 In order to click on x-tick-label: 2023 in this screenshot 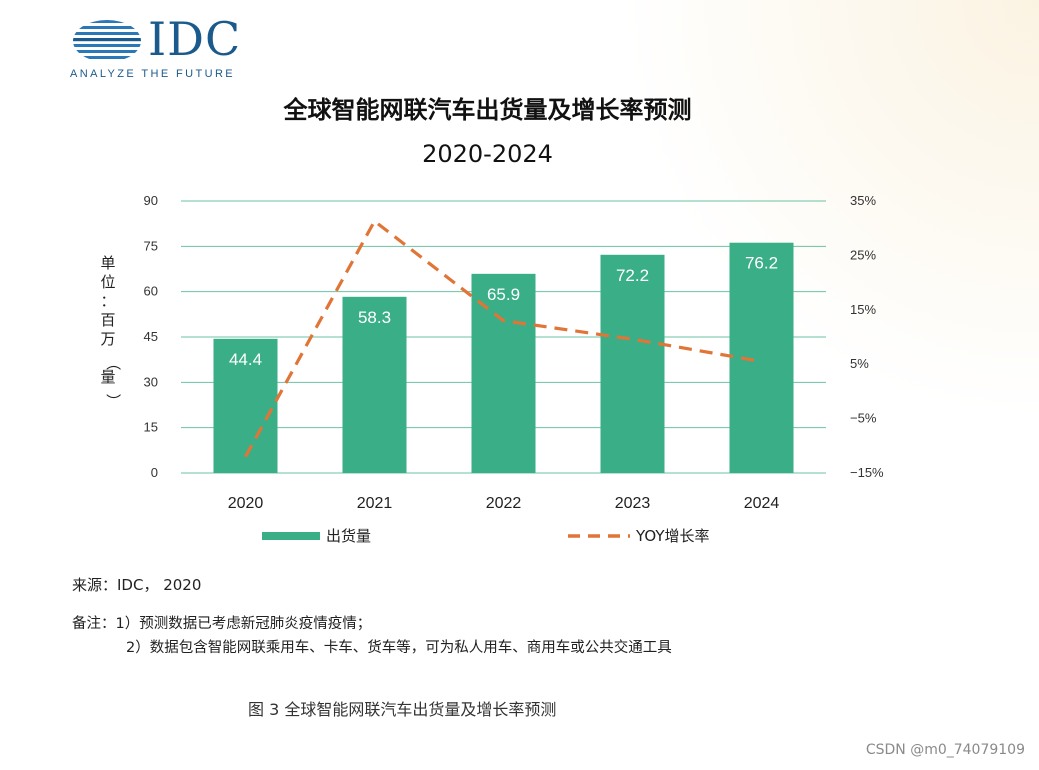, I will do `click(633, 503)`.